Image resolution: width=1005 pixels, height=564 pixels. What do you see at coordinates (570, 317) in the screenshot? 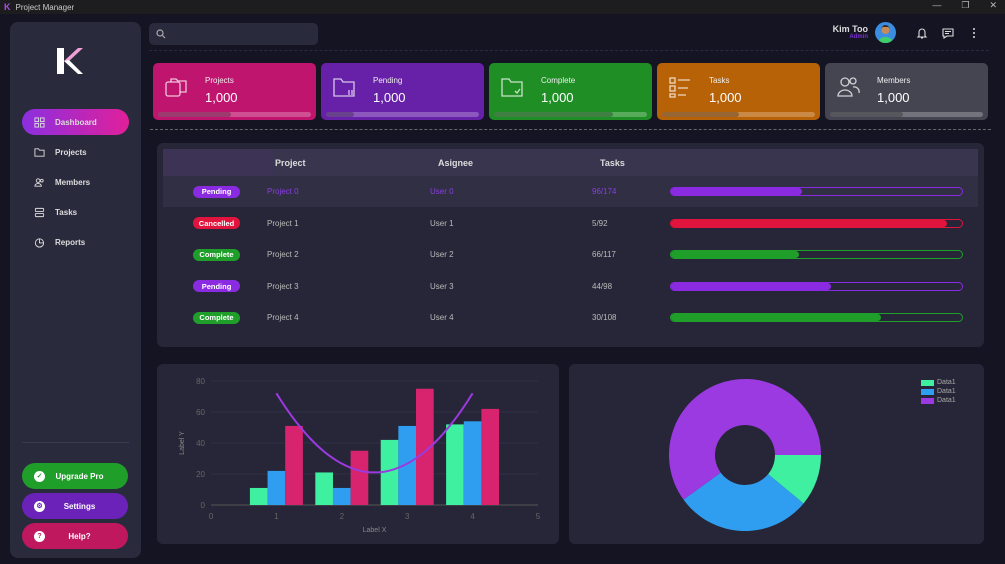
I see `table-row: Complete Project 4 User 4 30/108` at bounding box center [570, 317].